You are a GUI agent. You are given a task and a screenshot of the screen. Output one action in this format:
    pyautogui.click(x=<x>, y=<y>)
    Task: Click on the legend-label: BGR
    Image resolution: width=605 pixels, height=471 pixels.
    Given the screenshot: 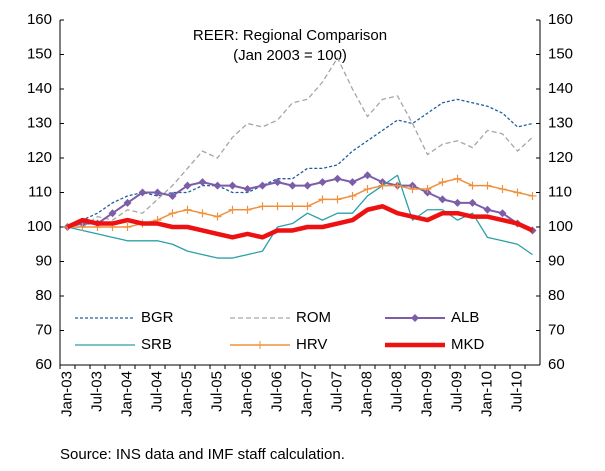 What is the action you would take?
    pyautogui.click(x=157, y=317)
    